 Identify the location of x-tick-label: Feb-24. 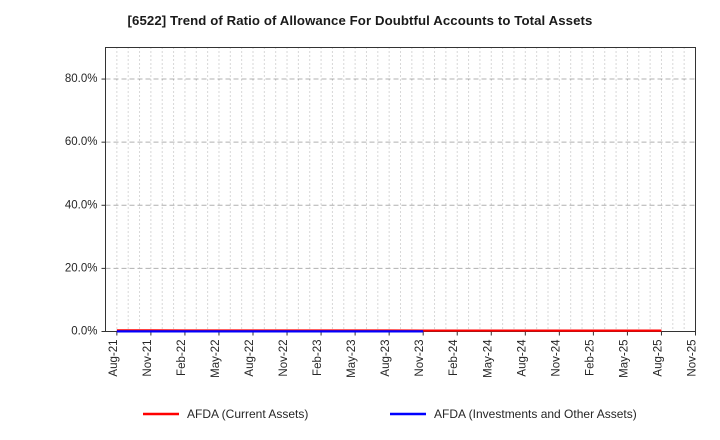
(454, 357).